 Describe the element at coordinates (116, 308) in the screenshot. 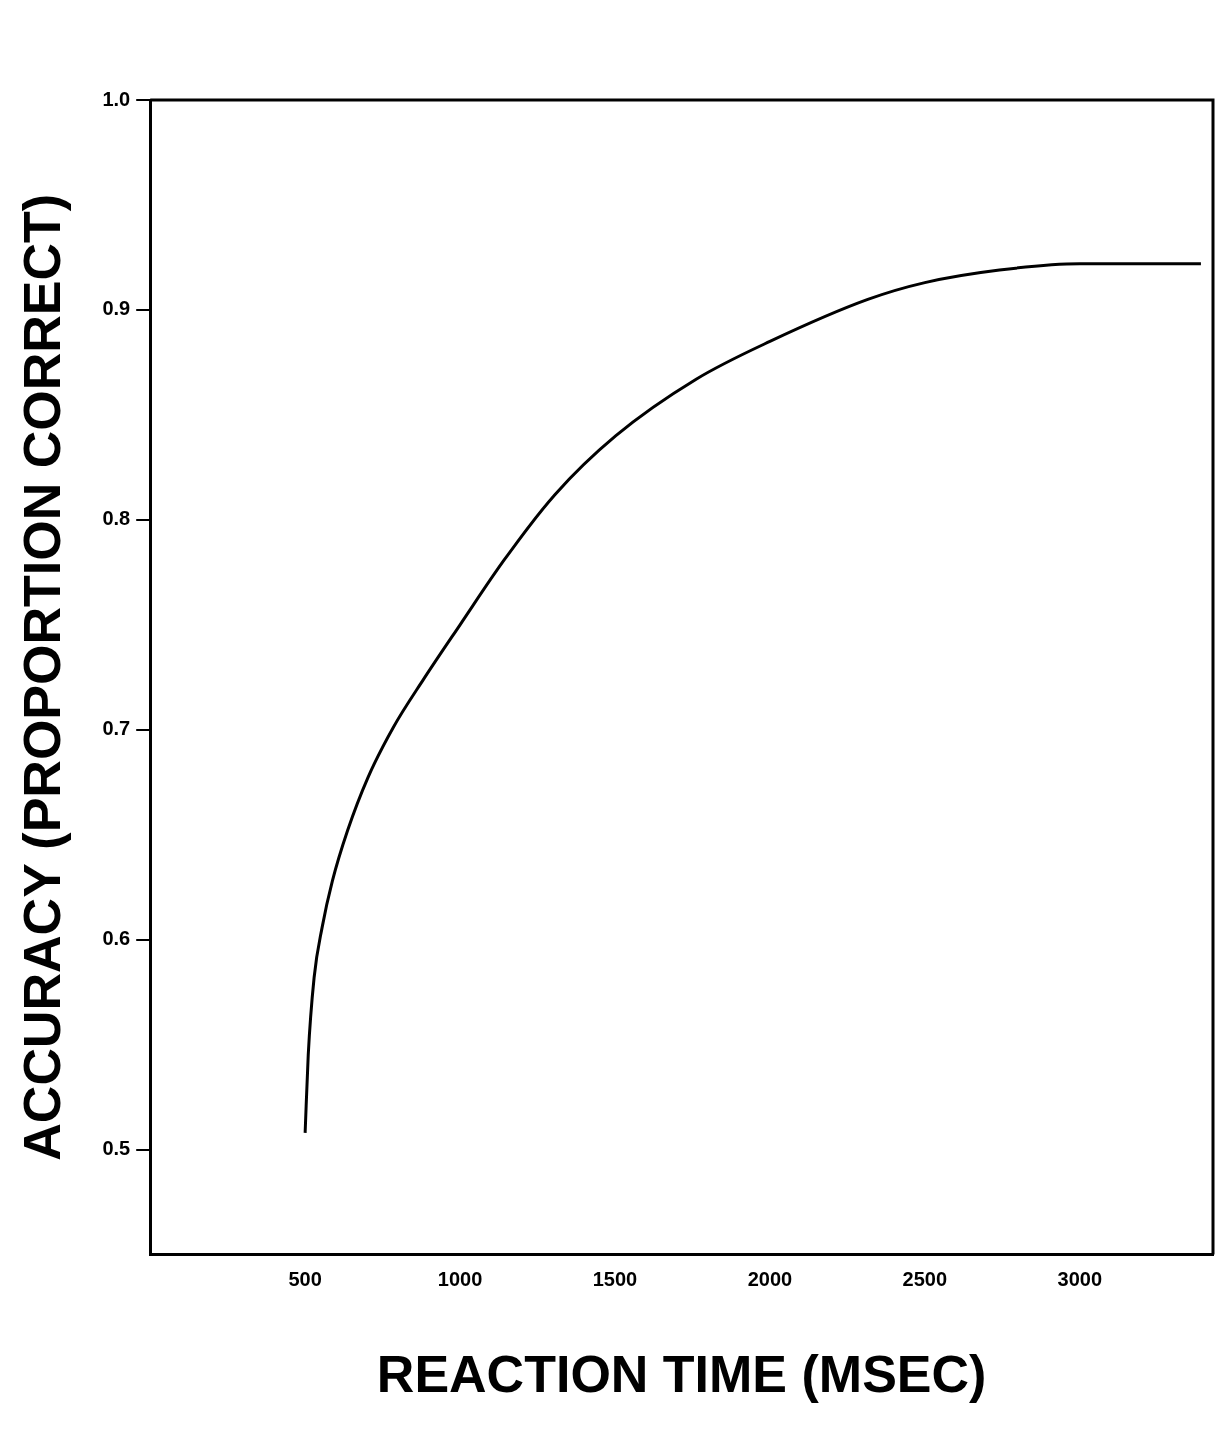

I see `y-tick-label: 0.9` at that location.